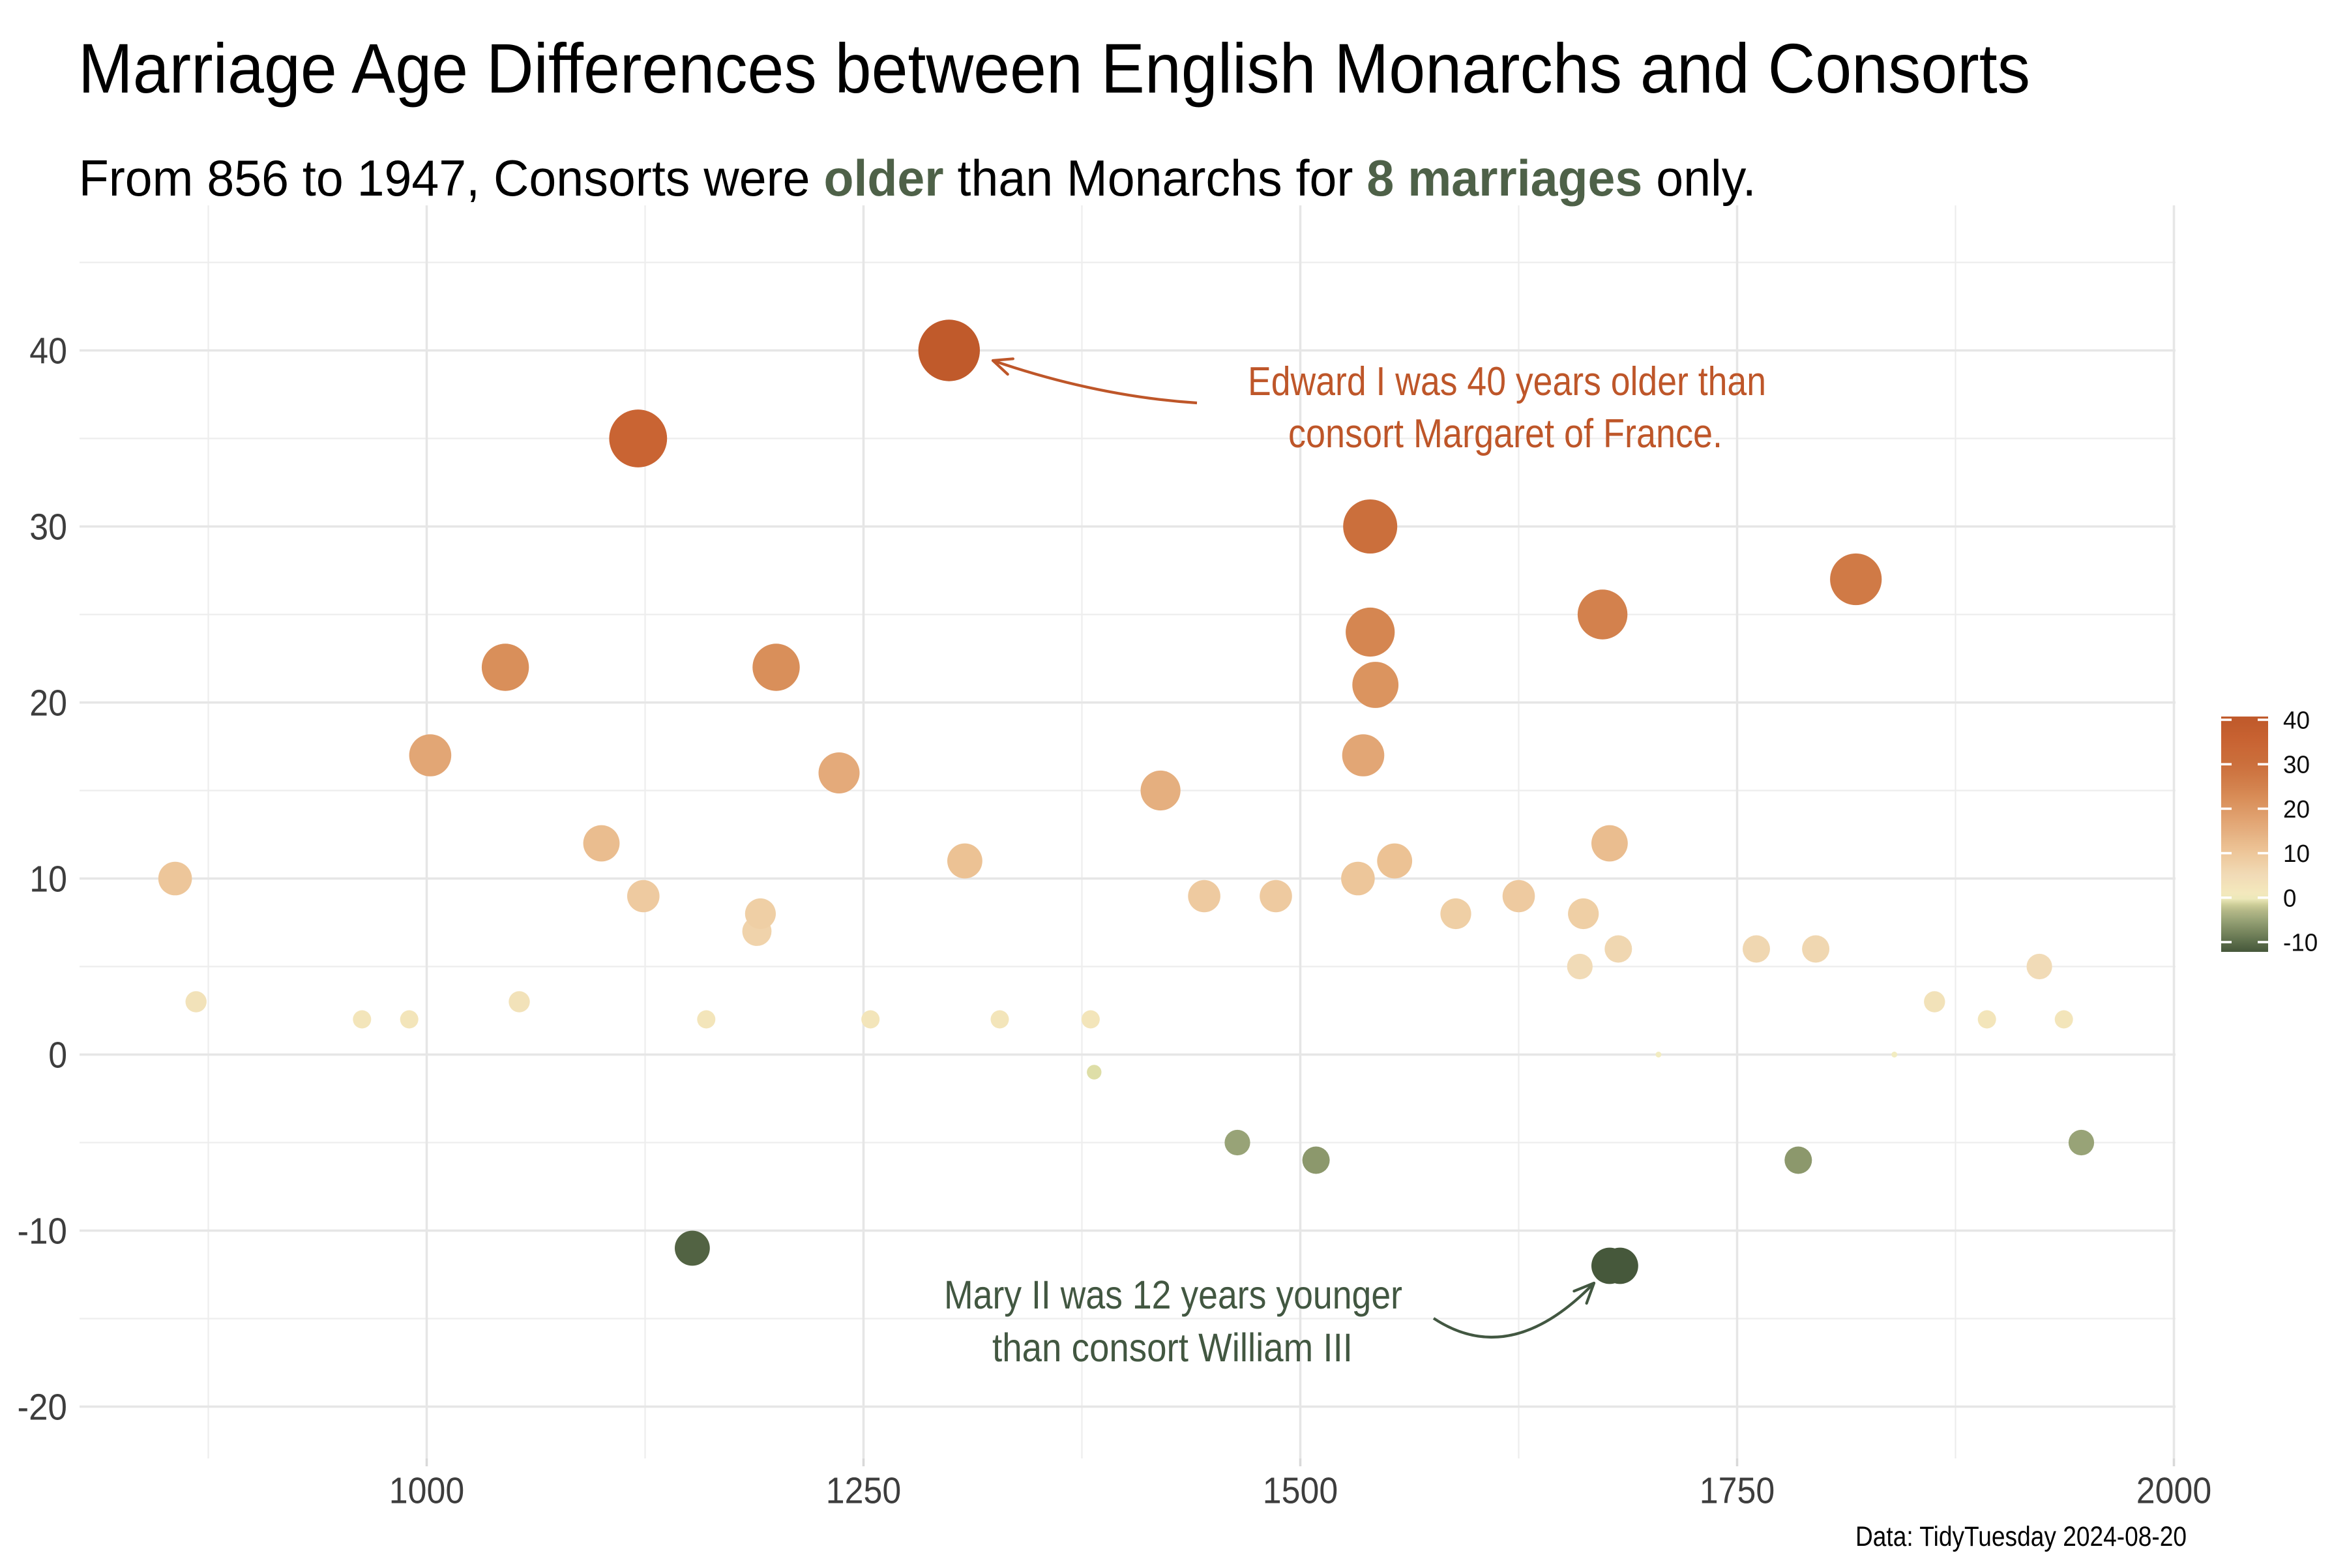  Describe the element at coordinates (1699, 178) in the screenshot. I see `svg-text: only.` at that location.